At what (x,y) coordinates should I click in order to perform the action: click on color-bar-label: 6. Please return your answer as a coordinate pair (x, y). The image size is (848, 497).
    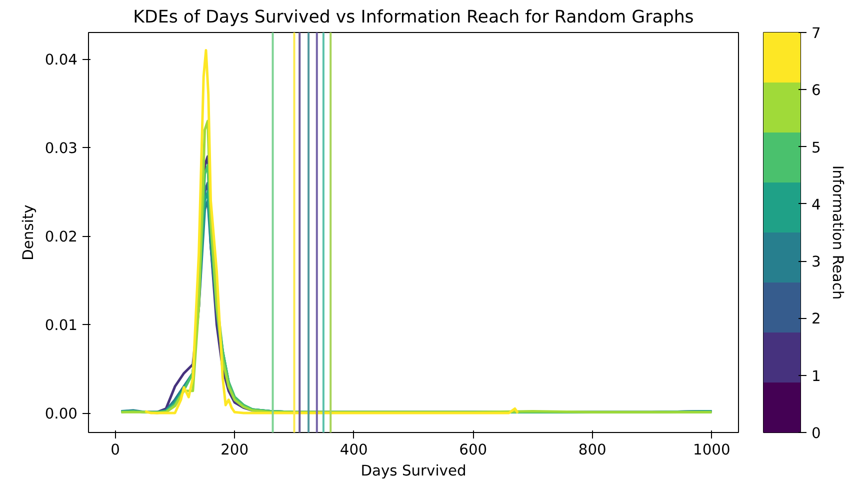
    Looking at the image, I should click on (816, 91).